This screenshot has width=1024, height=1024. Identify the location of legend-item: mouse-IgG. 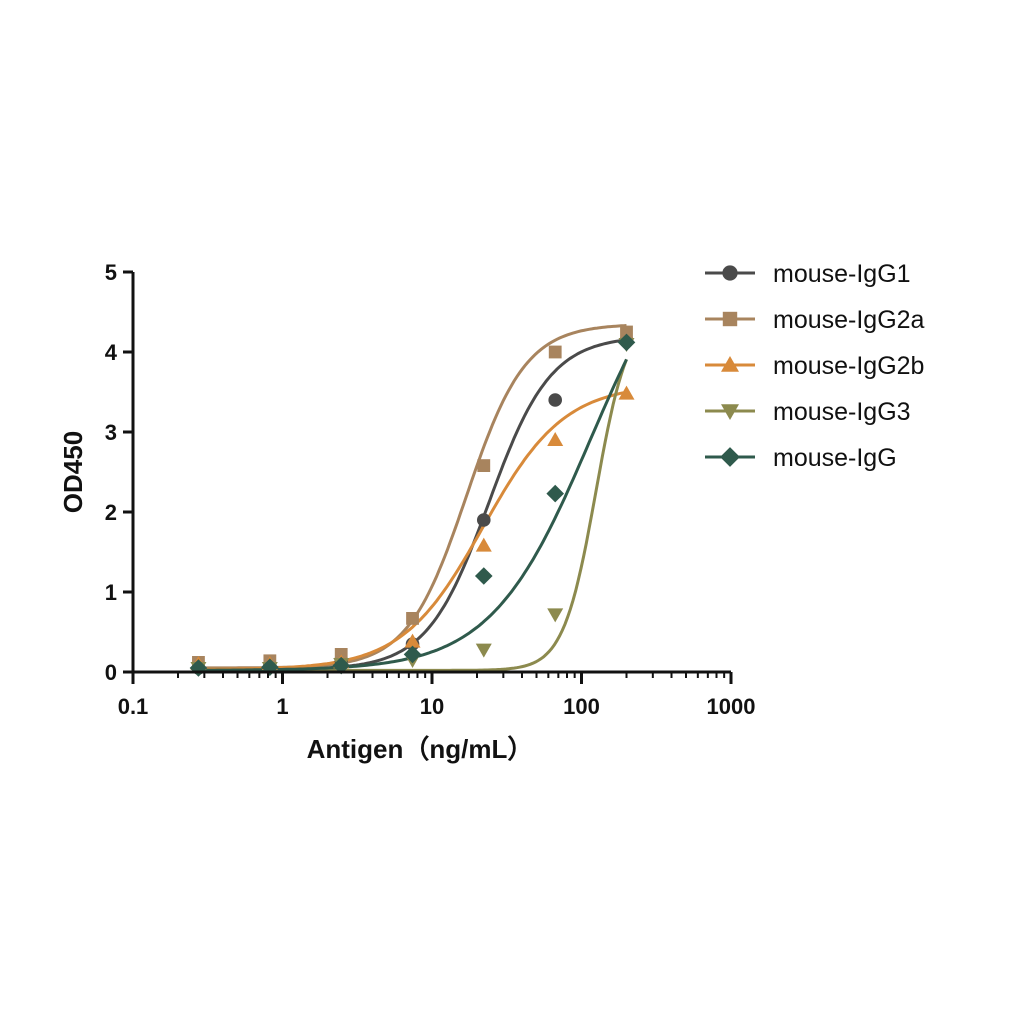
(801, 458).